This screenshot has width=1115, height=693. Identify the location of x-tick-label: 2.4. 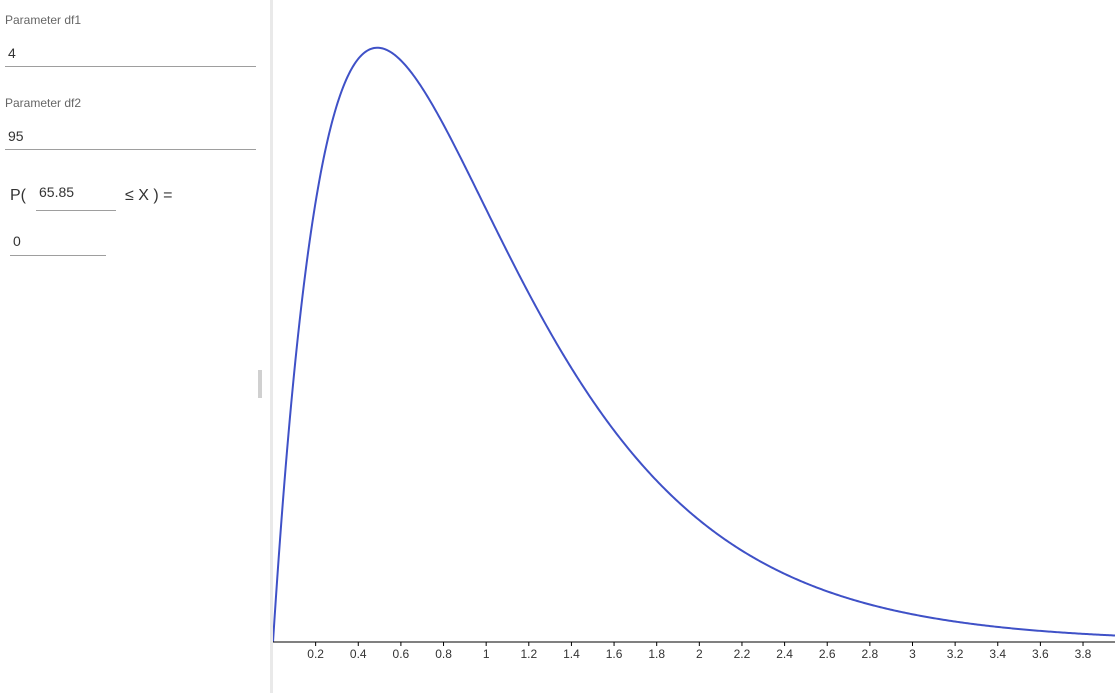
(784, 654).